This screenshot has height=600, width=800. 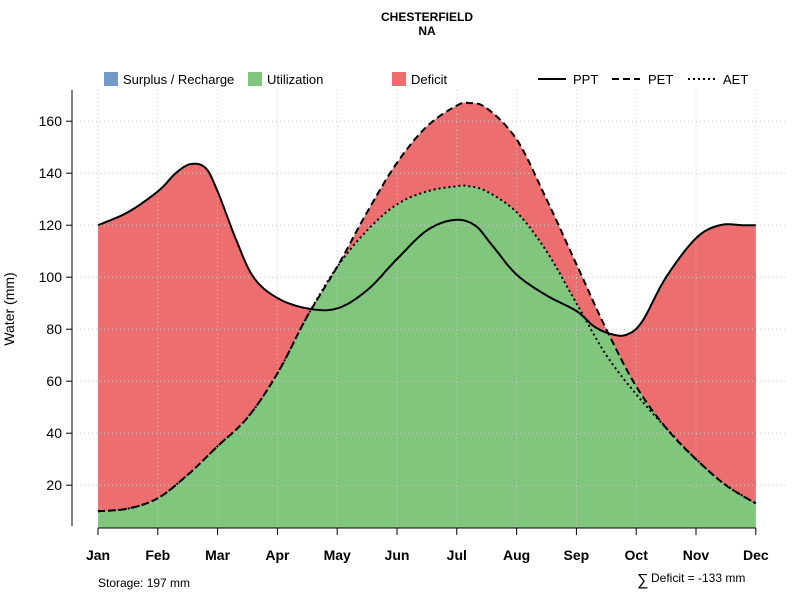 I want to click on legend-swatch-deficit, so click(x=399, y=79).